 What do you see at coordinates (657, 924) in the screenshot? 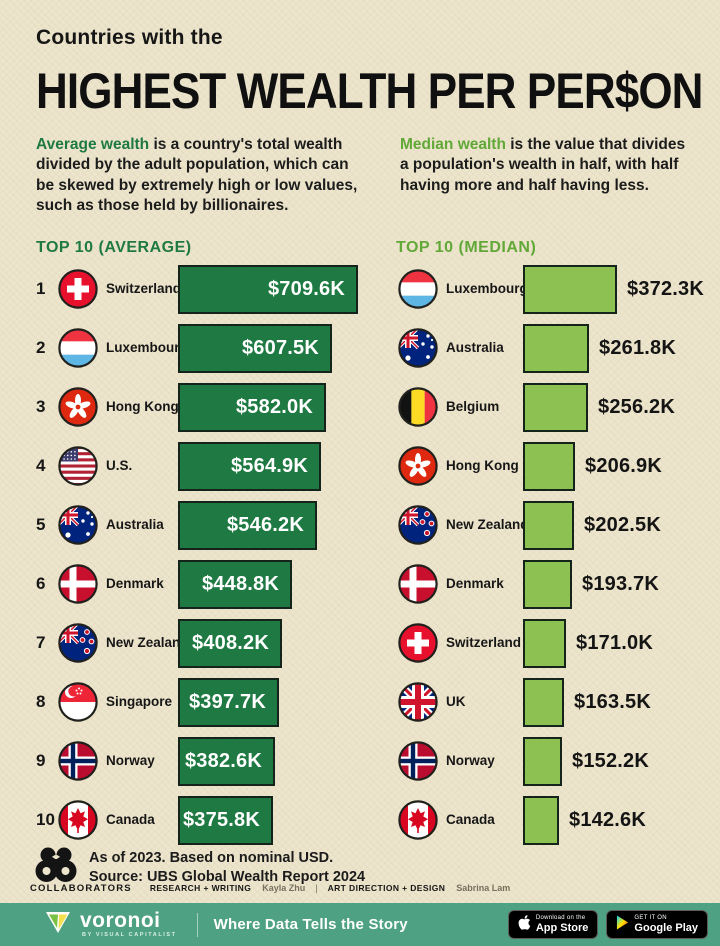
I see `google-play-badge: GET IT ON Google Play` at bounding box center [657, 924].